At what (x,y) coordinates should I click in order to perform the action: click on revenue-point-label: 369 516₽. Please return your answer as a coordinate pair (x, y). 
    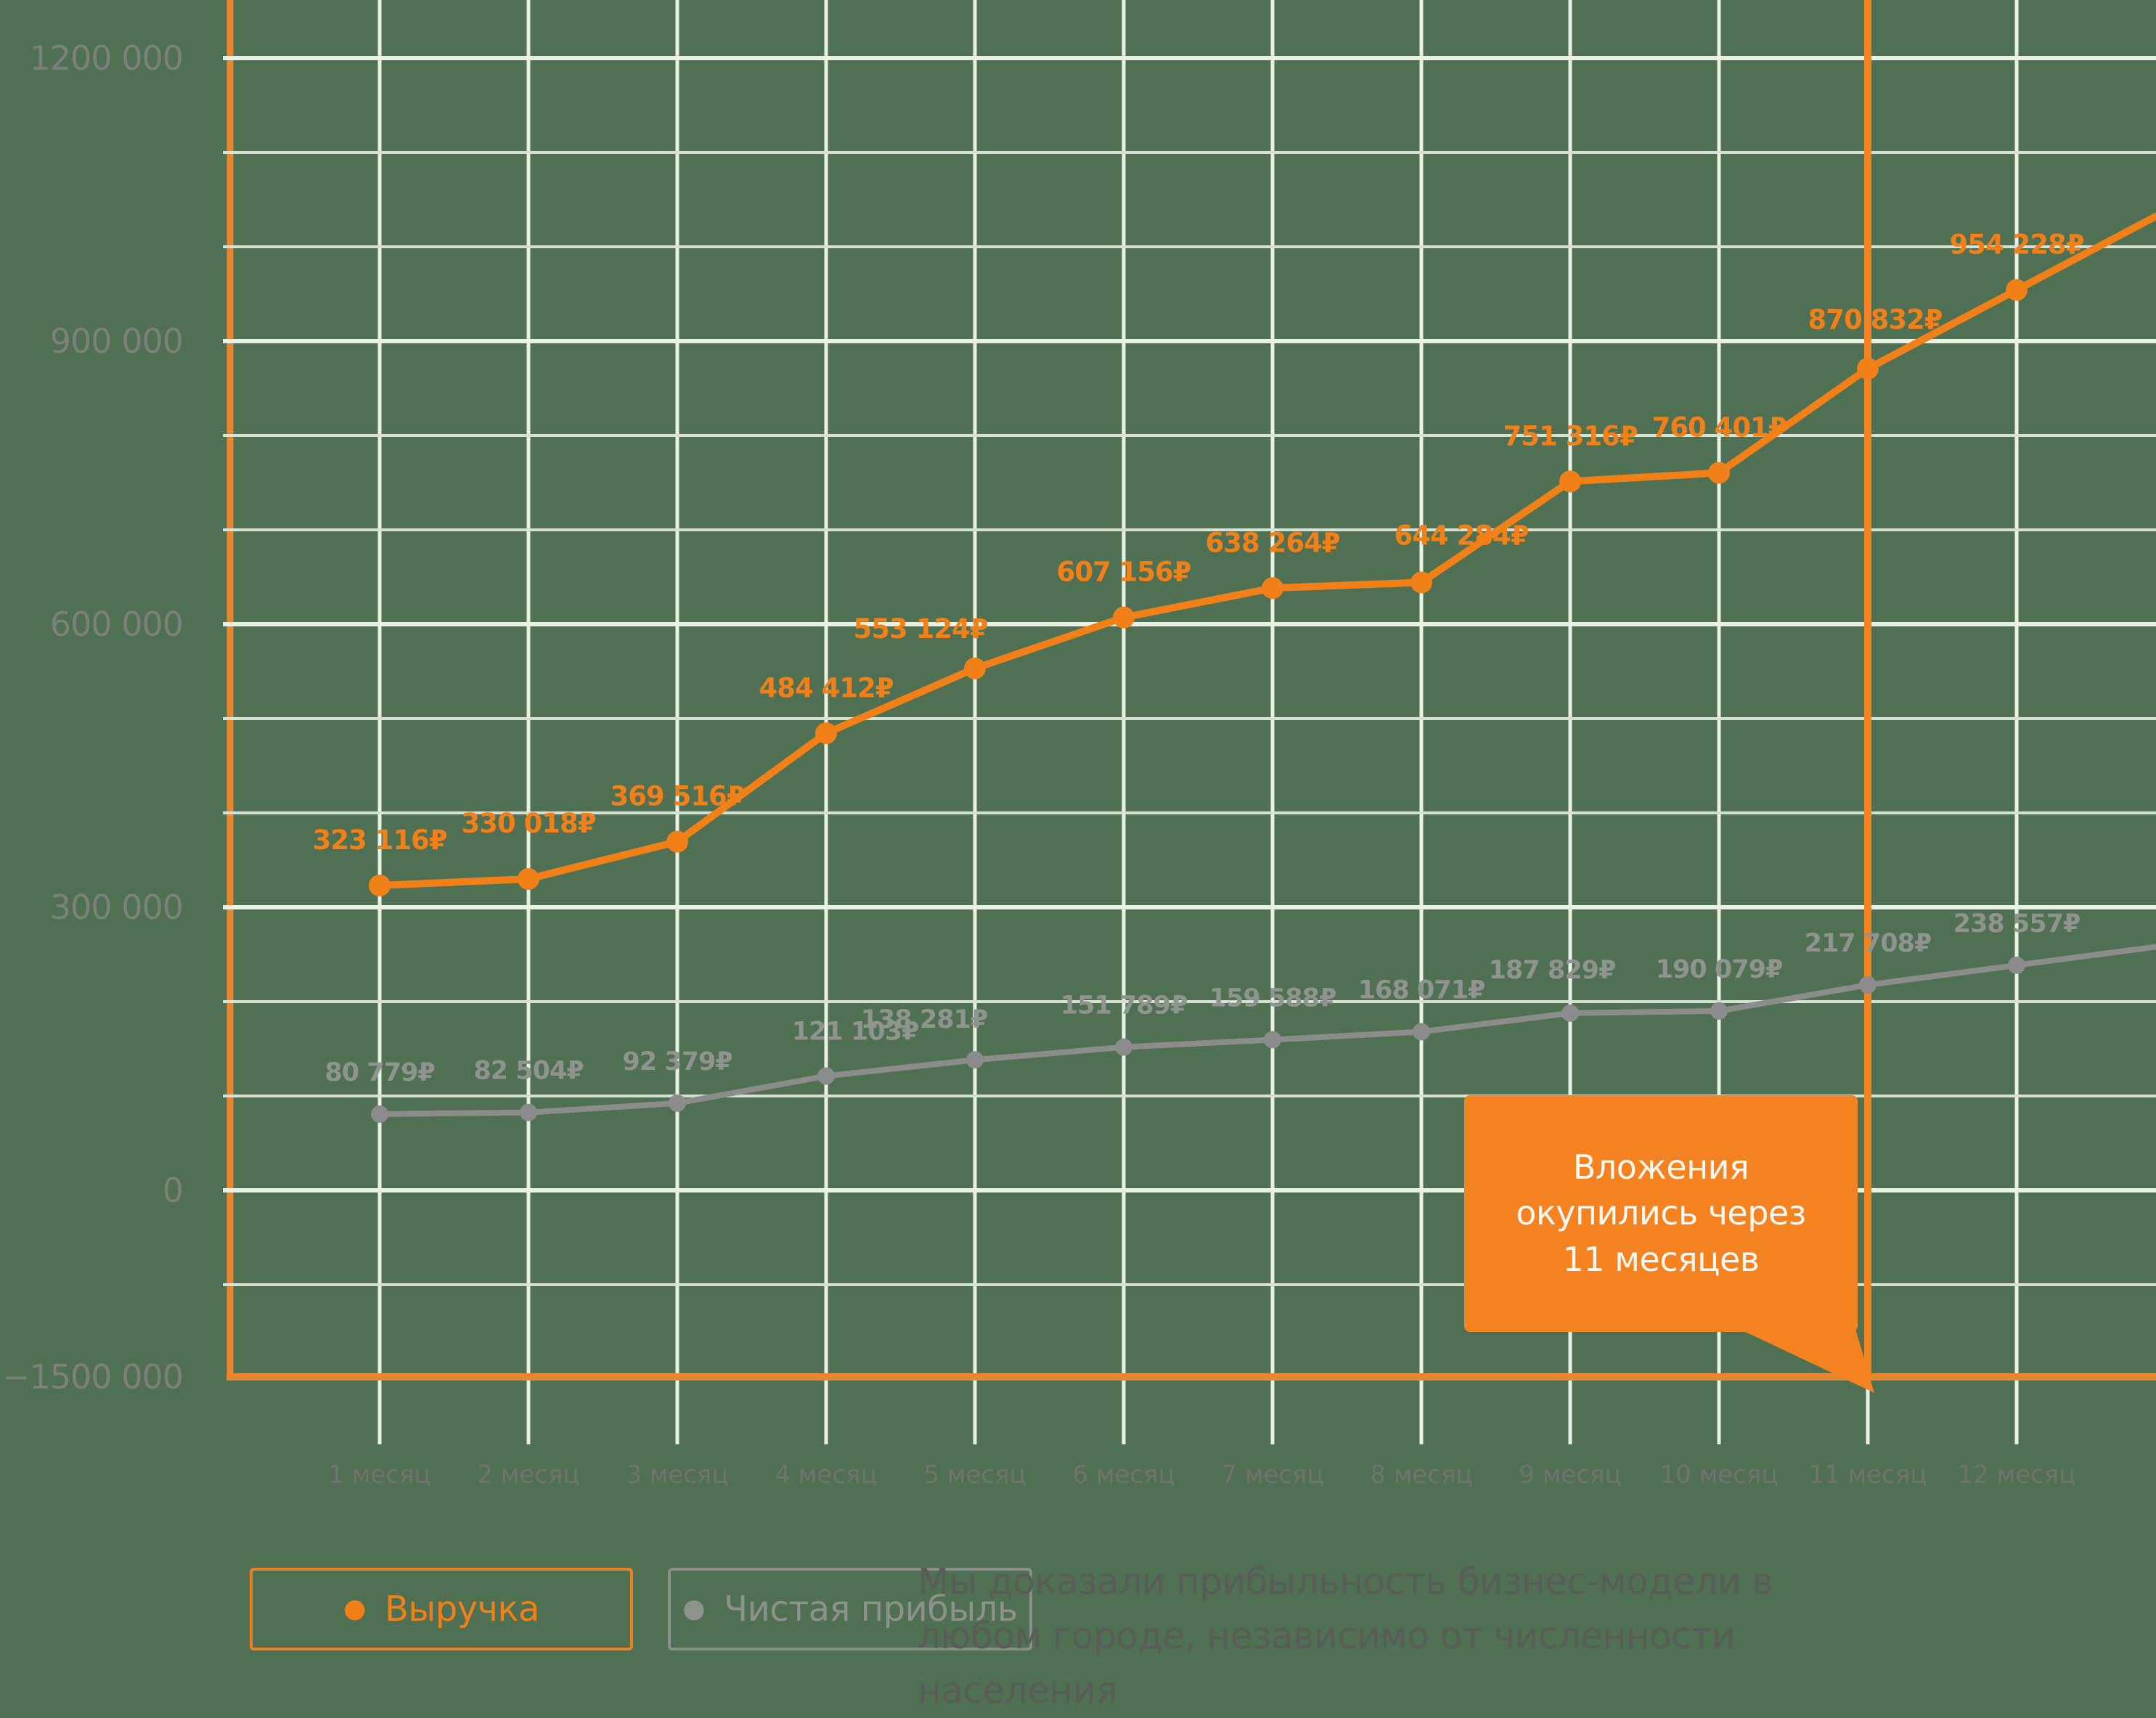
    Looking at the image, I should click on (677, 797).